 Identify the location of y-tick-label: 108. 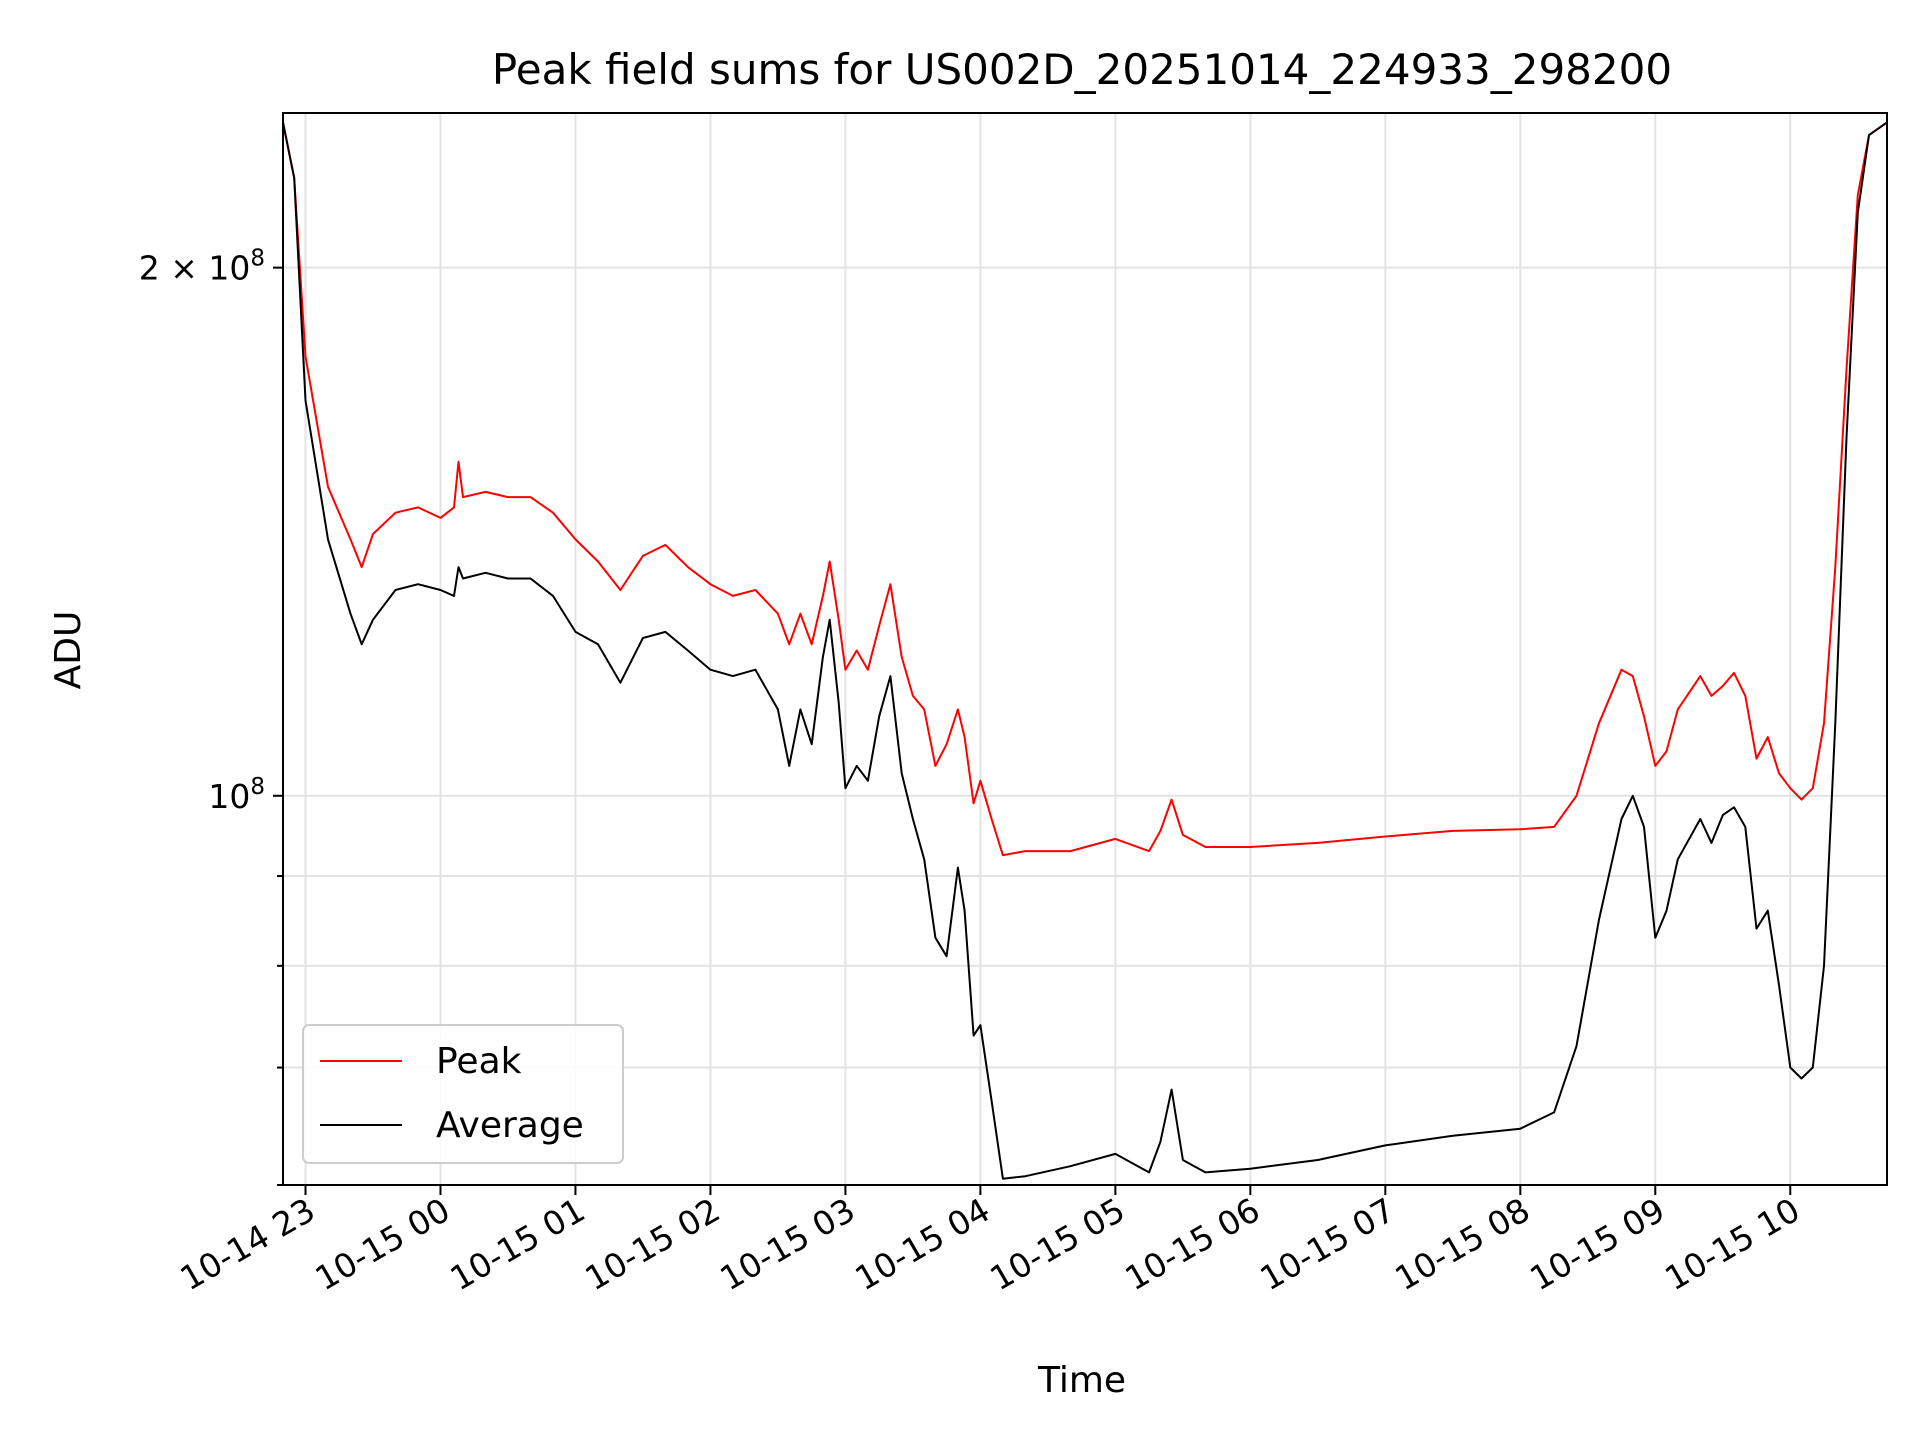
(236, 795).